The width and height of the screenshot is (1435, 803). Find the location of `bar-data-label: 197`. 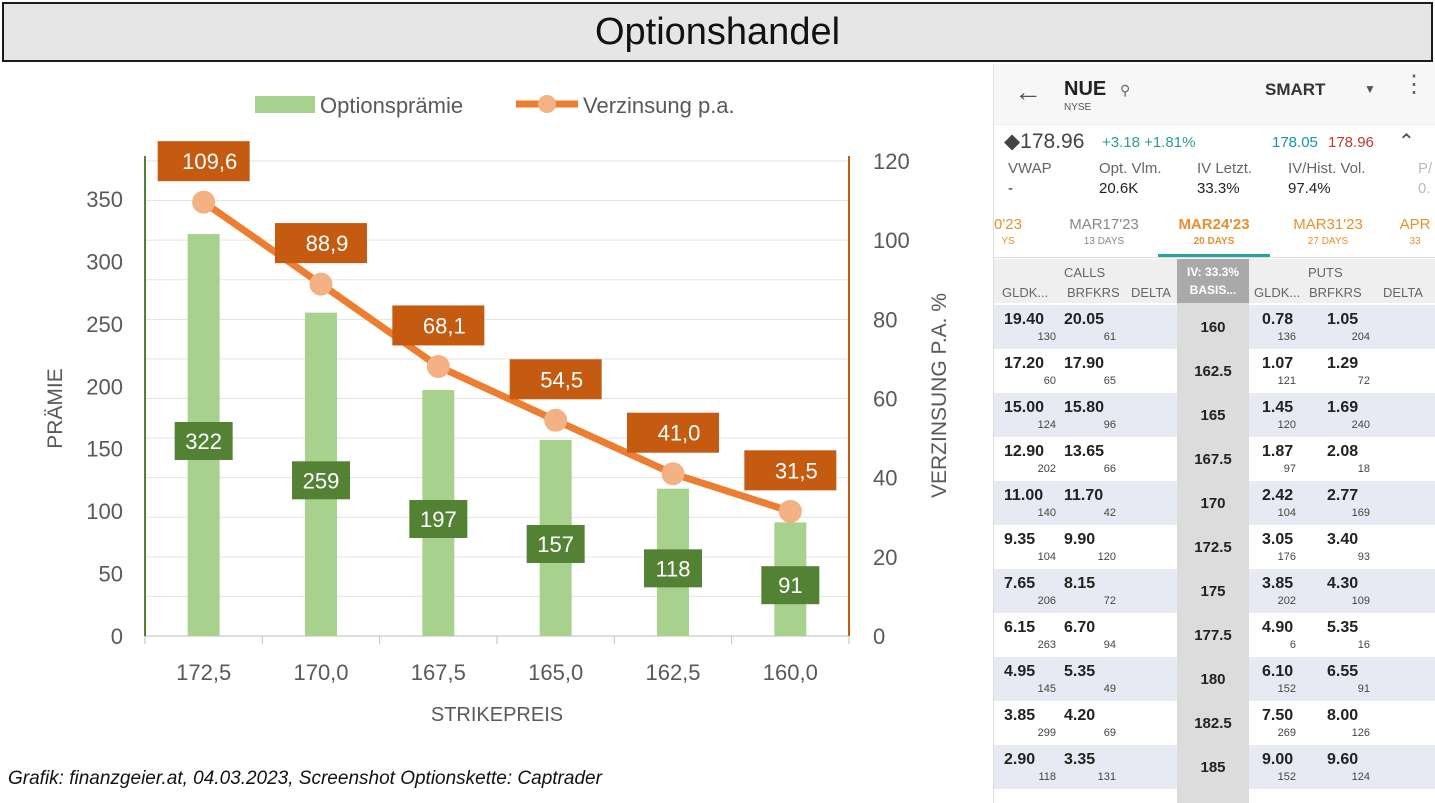

bar-data-label: 197 is located at coordinates (438, 519).